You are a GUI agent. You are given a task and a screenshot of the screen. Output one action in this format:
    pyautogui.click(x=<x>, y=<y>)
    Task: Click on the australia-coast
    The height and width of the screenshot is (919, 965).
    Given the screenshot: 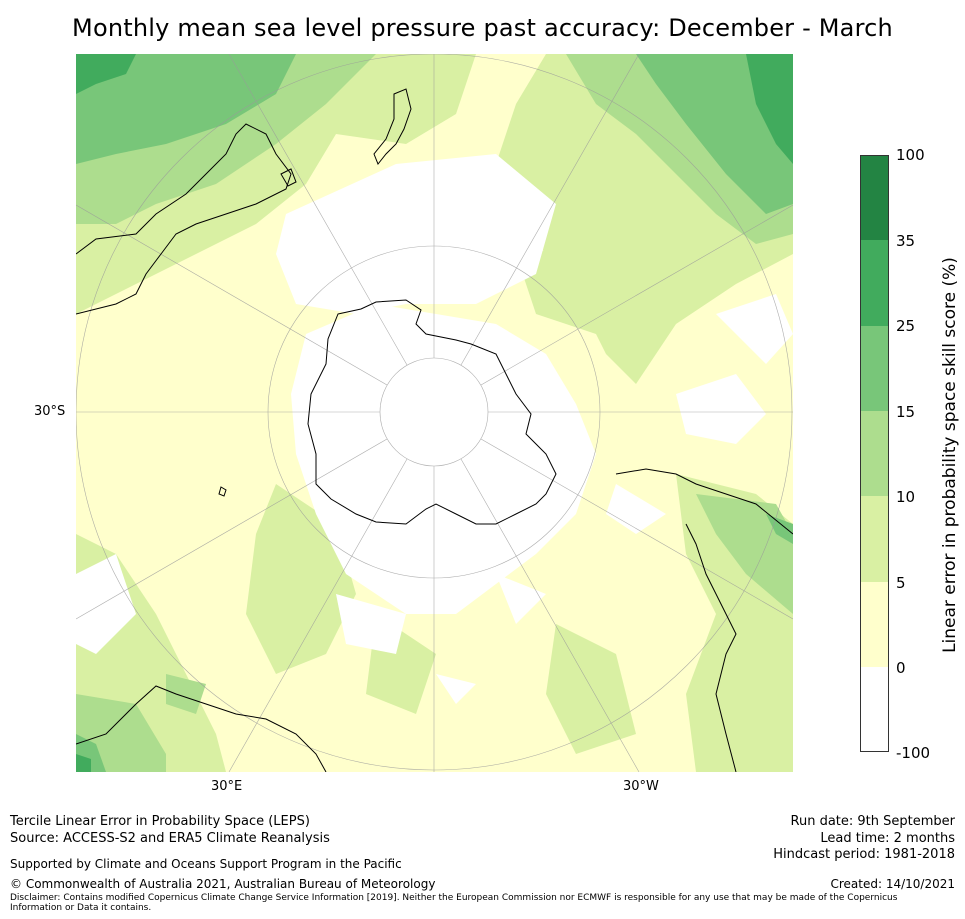 What is the action you would take?
    pyautogui.click(x=184, y=219)
    